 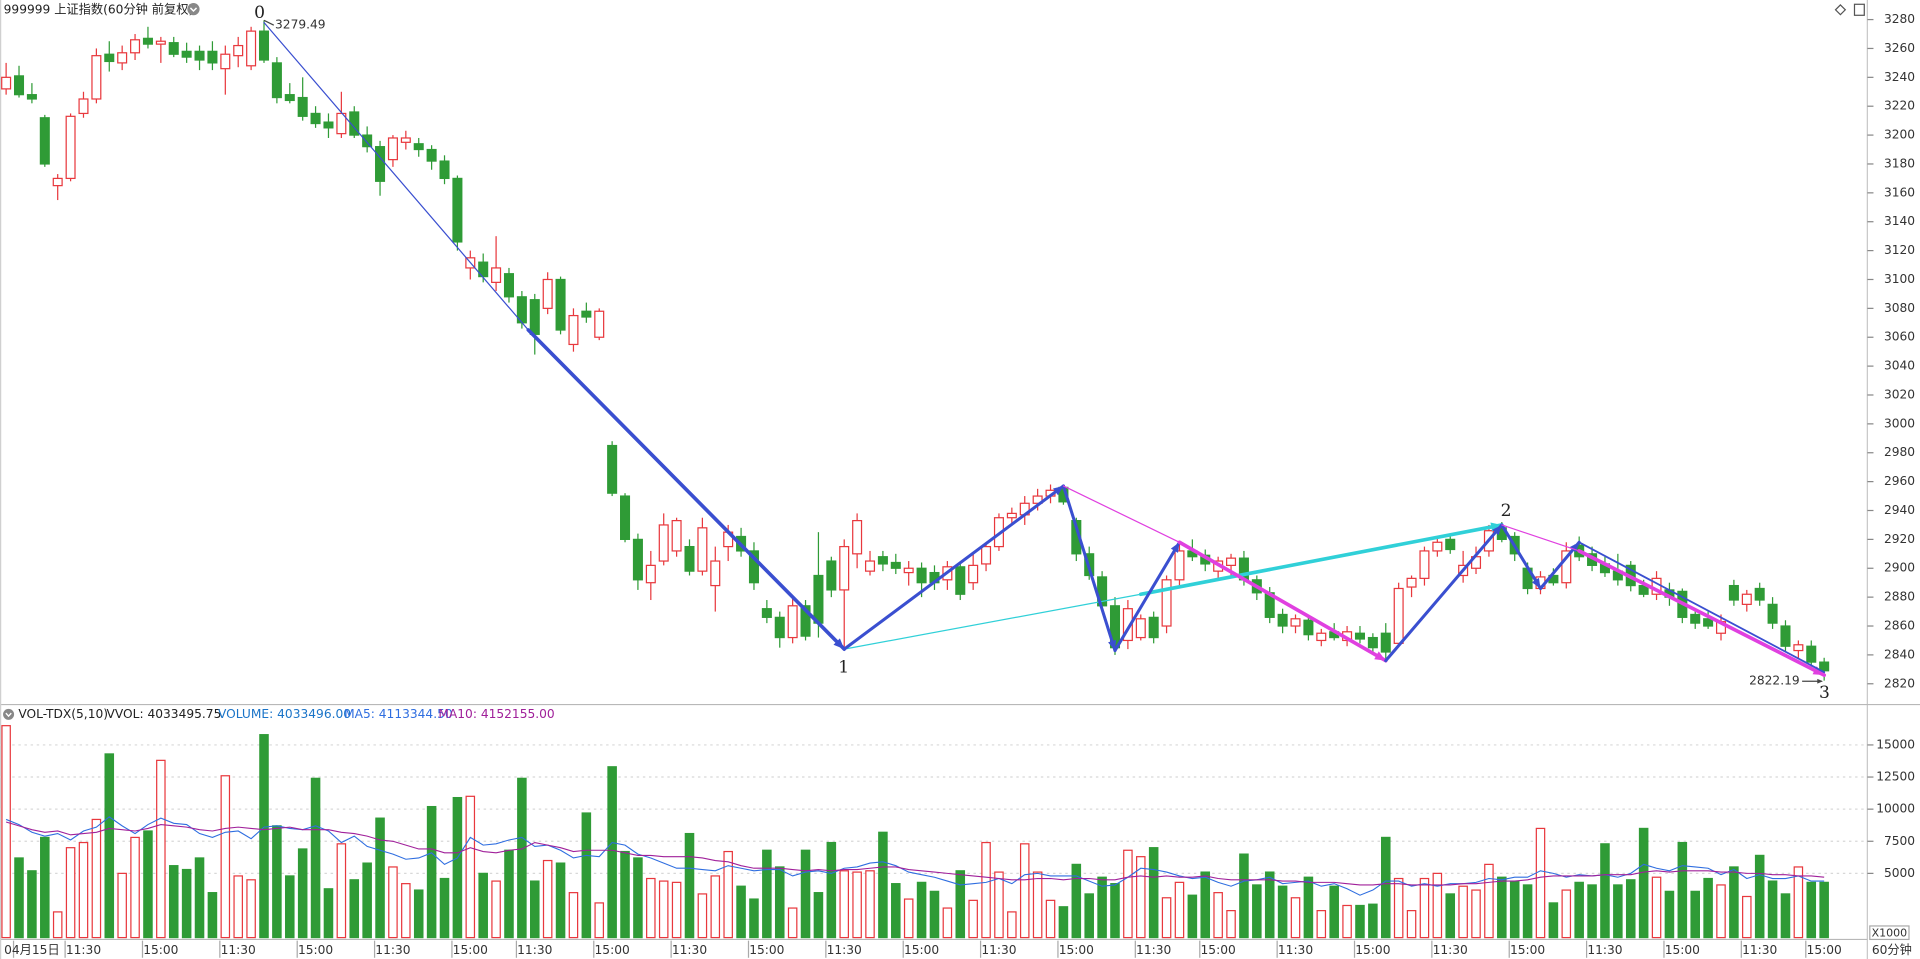 What do you see at coordinates (269, 22) in the screenshot?
I see `high-leader` at bounding box center [269, 22].